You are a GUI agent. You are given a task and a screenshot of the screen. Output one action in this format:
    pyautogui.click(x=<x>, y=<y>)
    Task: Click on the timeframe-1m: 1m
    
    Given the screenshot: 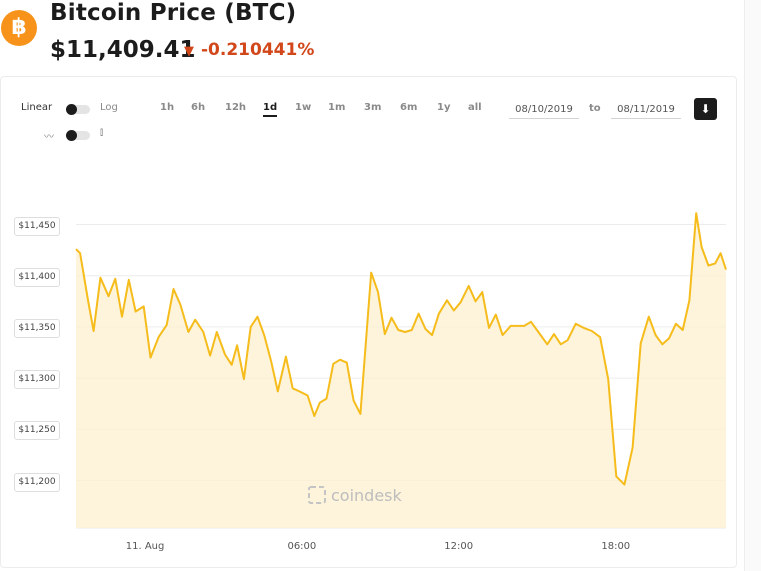 What is the action you would take?
    pyautogui.click(x=337, y=107)
    